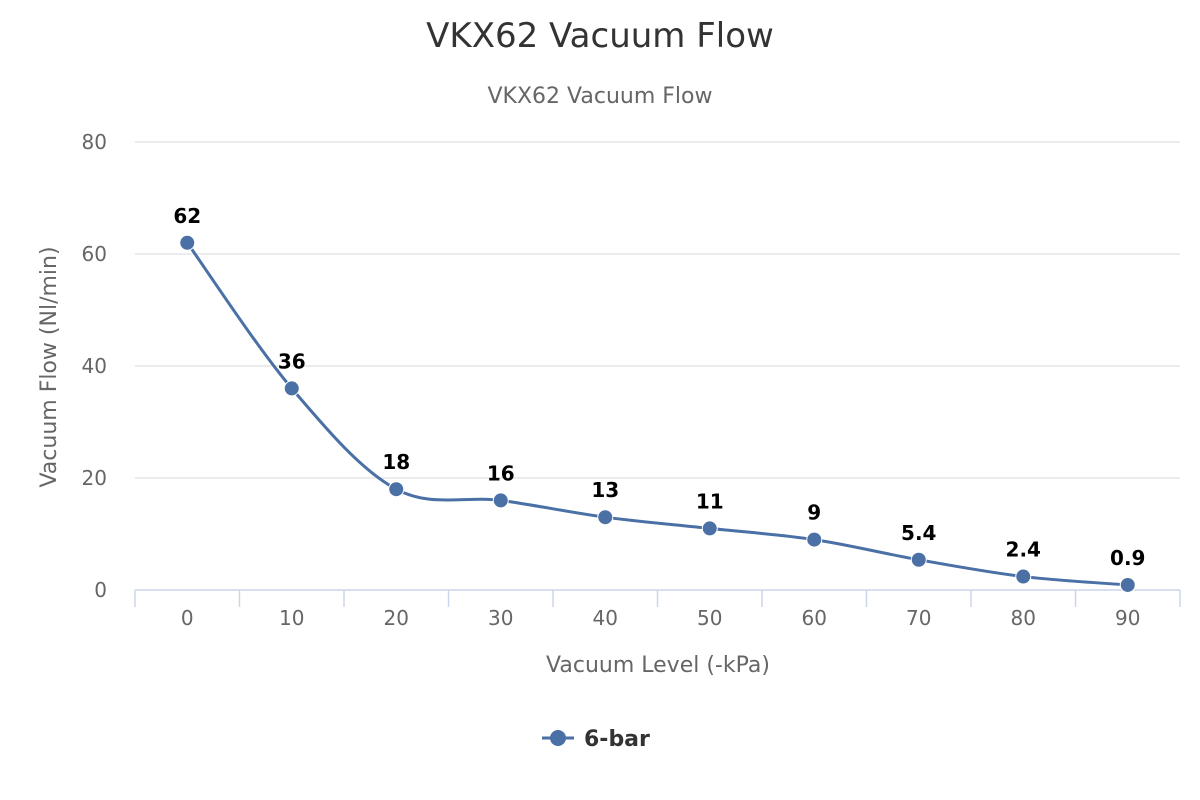  I want to click on y-axis-ticks: 0 20 40 60 80, so click(94, 366).